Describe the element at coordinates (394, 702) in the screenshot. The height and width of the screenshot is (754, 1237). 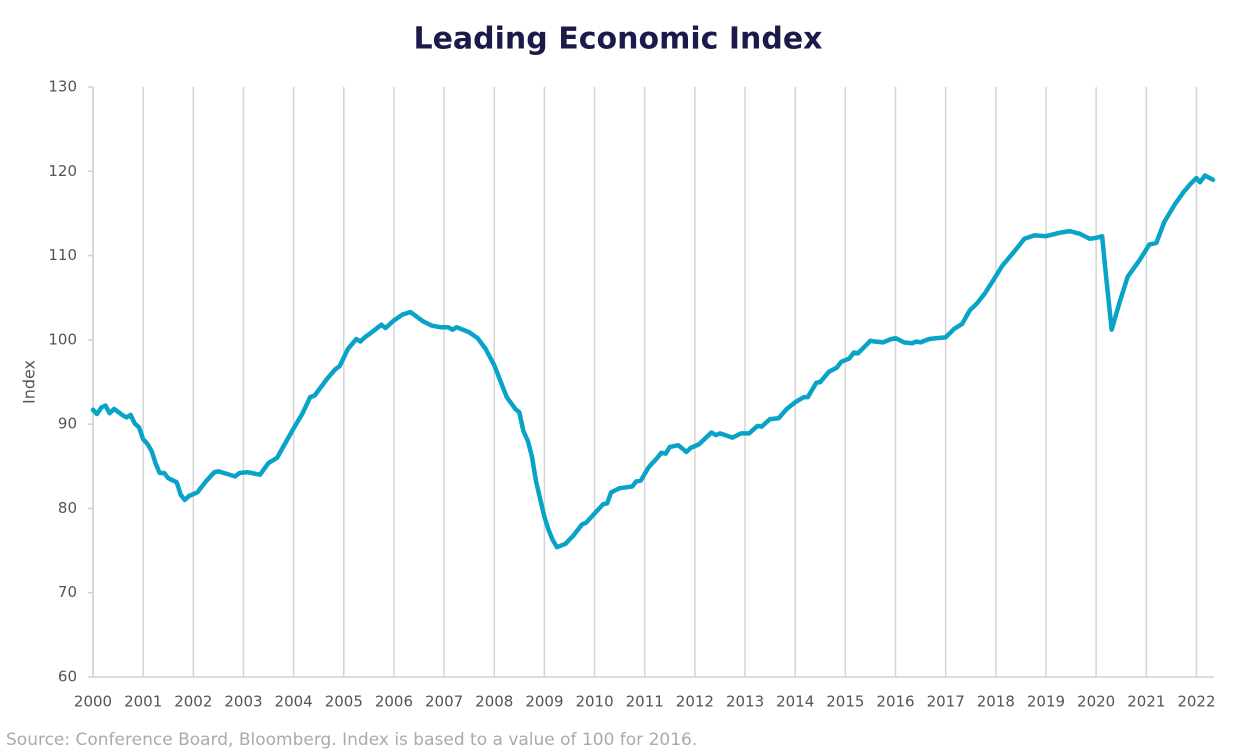
I see `x-tick-label: 2006` at that location.